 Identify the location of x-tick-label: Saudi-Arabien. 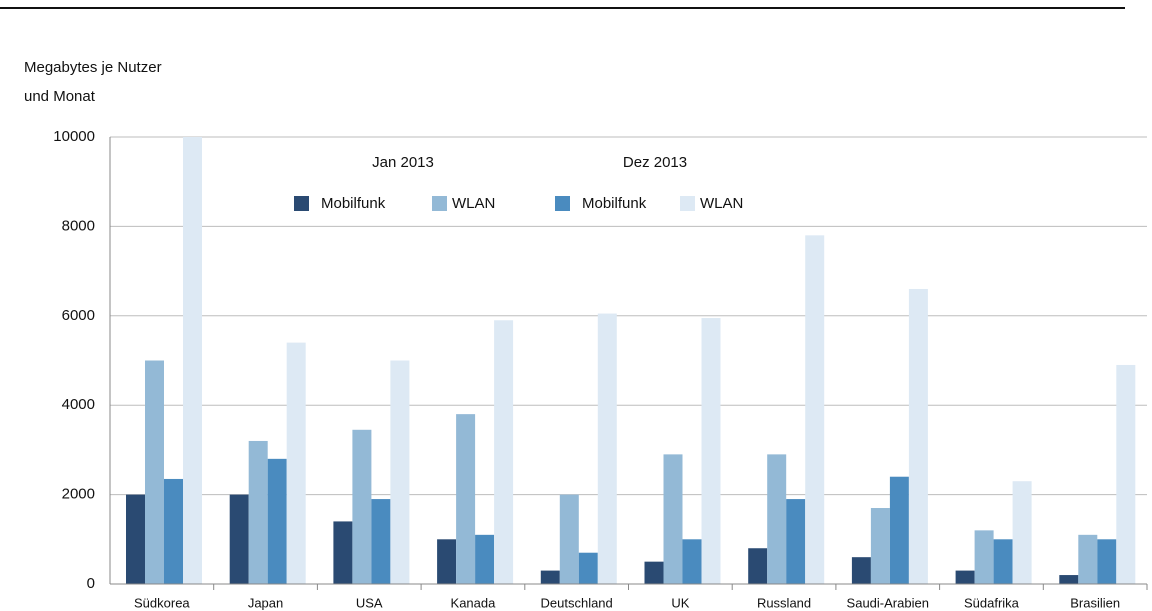
(888, 602).